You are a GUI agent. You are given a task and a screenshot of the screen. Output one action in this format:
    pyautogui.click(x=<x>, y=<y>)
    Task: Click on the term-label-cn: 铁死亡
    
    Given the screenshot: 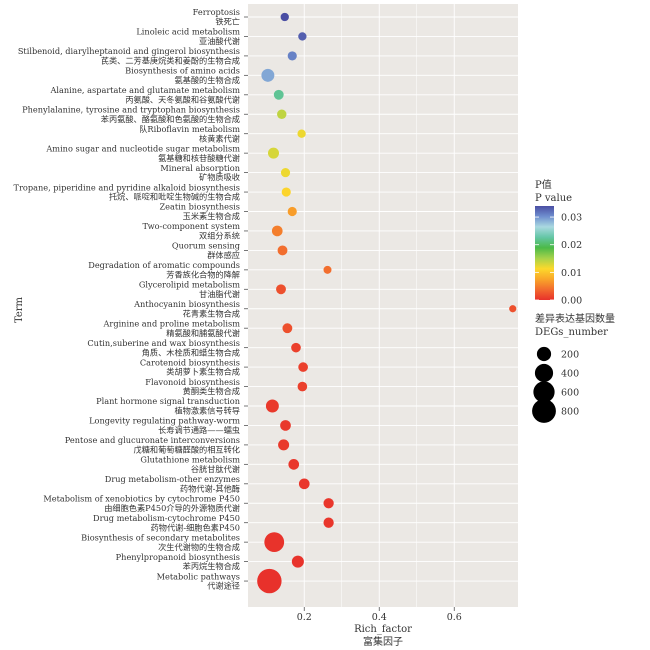 What is the action you would take?
    pyautogui.click(x=227, y=22)
    